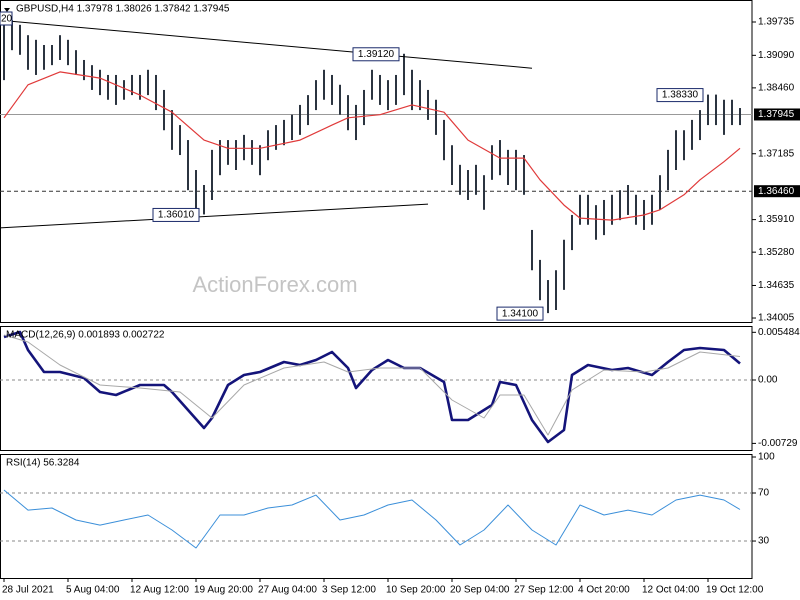  What do you see at coordinates (43, 463) in the screenshot?
I see `panel-title: RSI(14) 56.3284` at bounding box center [43, 463].